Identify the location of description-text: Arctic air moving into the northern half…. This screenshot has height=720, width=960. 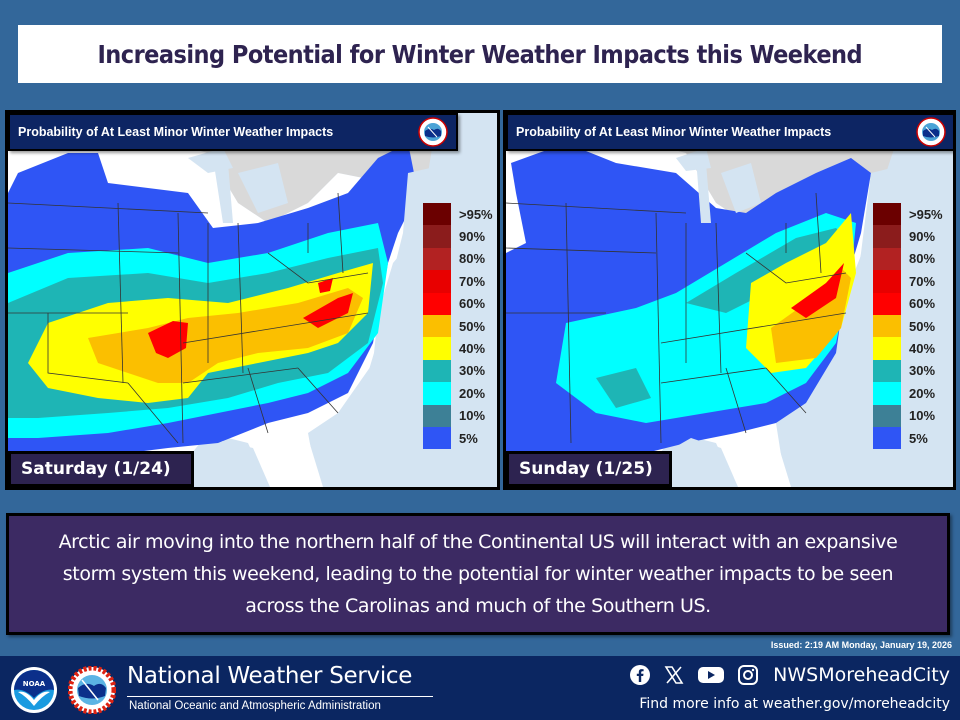
(478, 574).